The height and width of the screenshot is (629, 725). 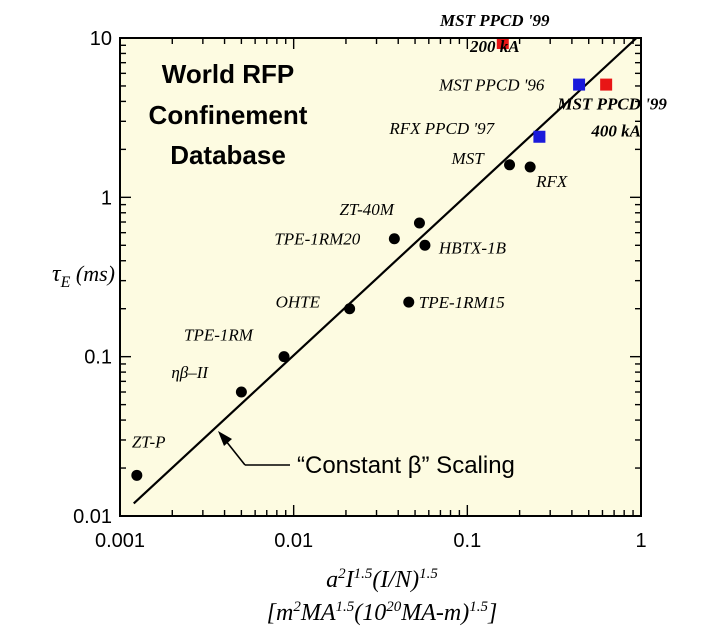 I want to click on point-label: RFX, so click(x=551, y=181).